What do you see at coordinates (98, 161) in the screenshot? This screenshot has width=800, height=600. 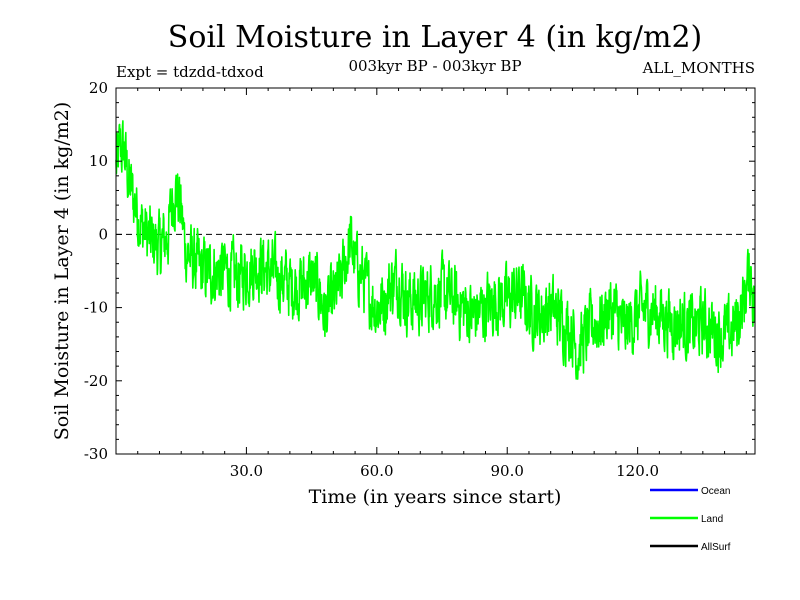 I see `y-tick-label: 10` at bounding box center [98, 161].